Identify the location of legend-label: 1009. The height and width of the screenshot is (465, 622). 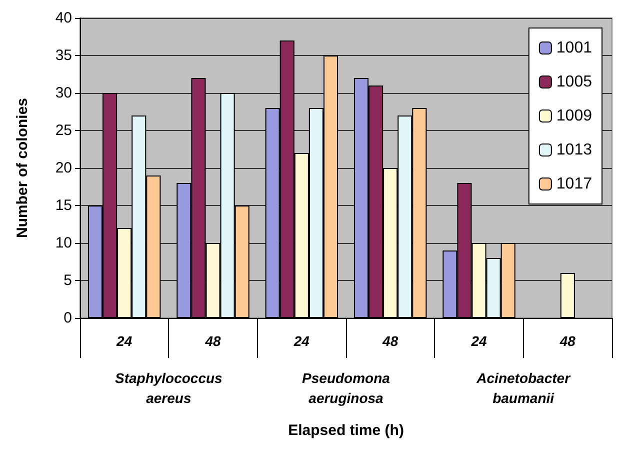
(574, 116).